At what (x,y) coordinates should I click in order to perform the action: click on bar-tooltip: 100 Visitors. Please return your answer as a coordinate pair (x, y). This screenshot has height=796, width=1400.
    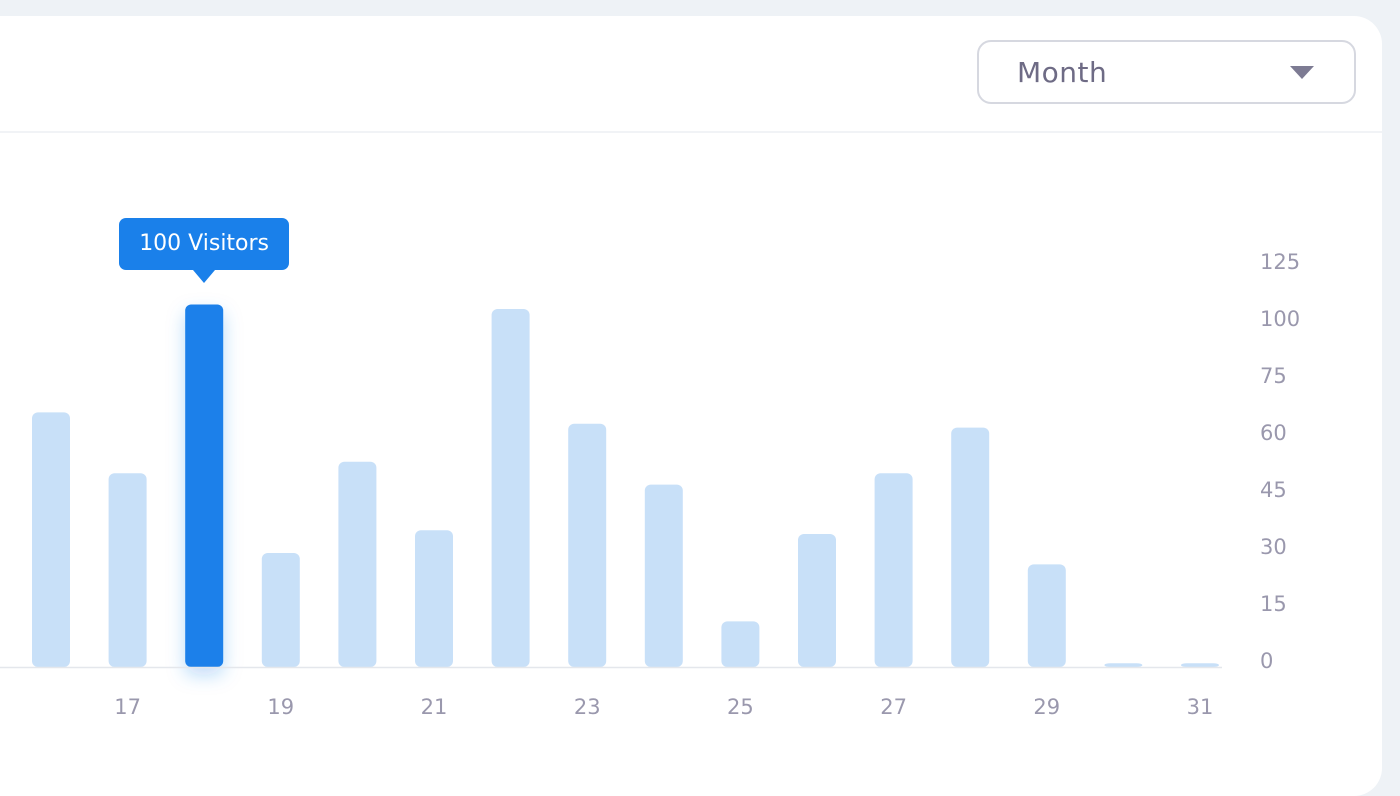
    Looking at the image, I should click on (204, 251).